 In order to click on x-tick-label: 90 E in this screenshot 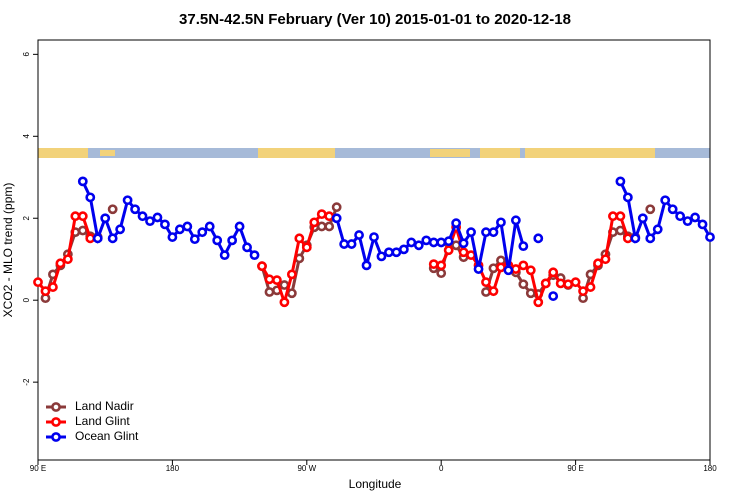, I will do `click(575, 468)`.